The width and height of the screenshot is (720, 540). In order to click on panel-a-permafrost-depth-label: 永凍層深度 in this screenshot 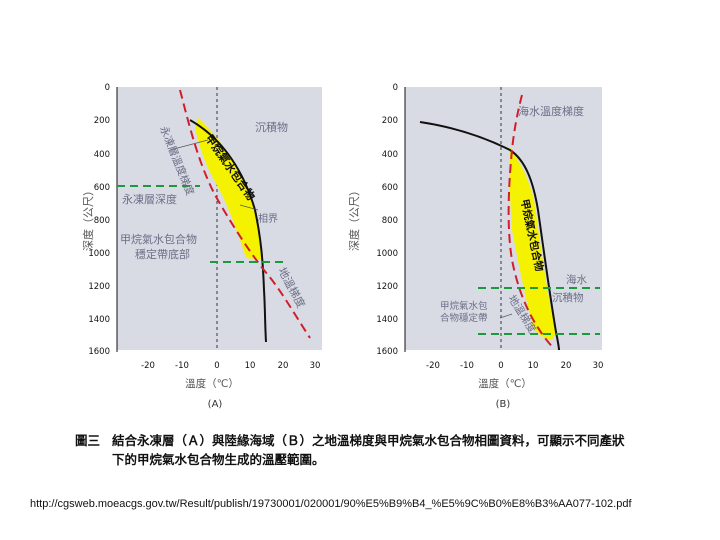, I will do `click(149, 199)`.